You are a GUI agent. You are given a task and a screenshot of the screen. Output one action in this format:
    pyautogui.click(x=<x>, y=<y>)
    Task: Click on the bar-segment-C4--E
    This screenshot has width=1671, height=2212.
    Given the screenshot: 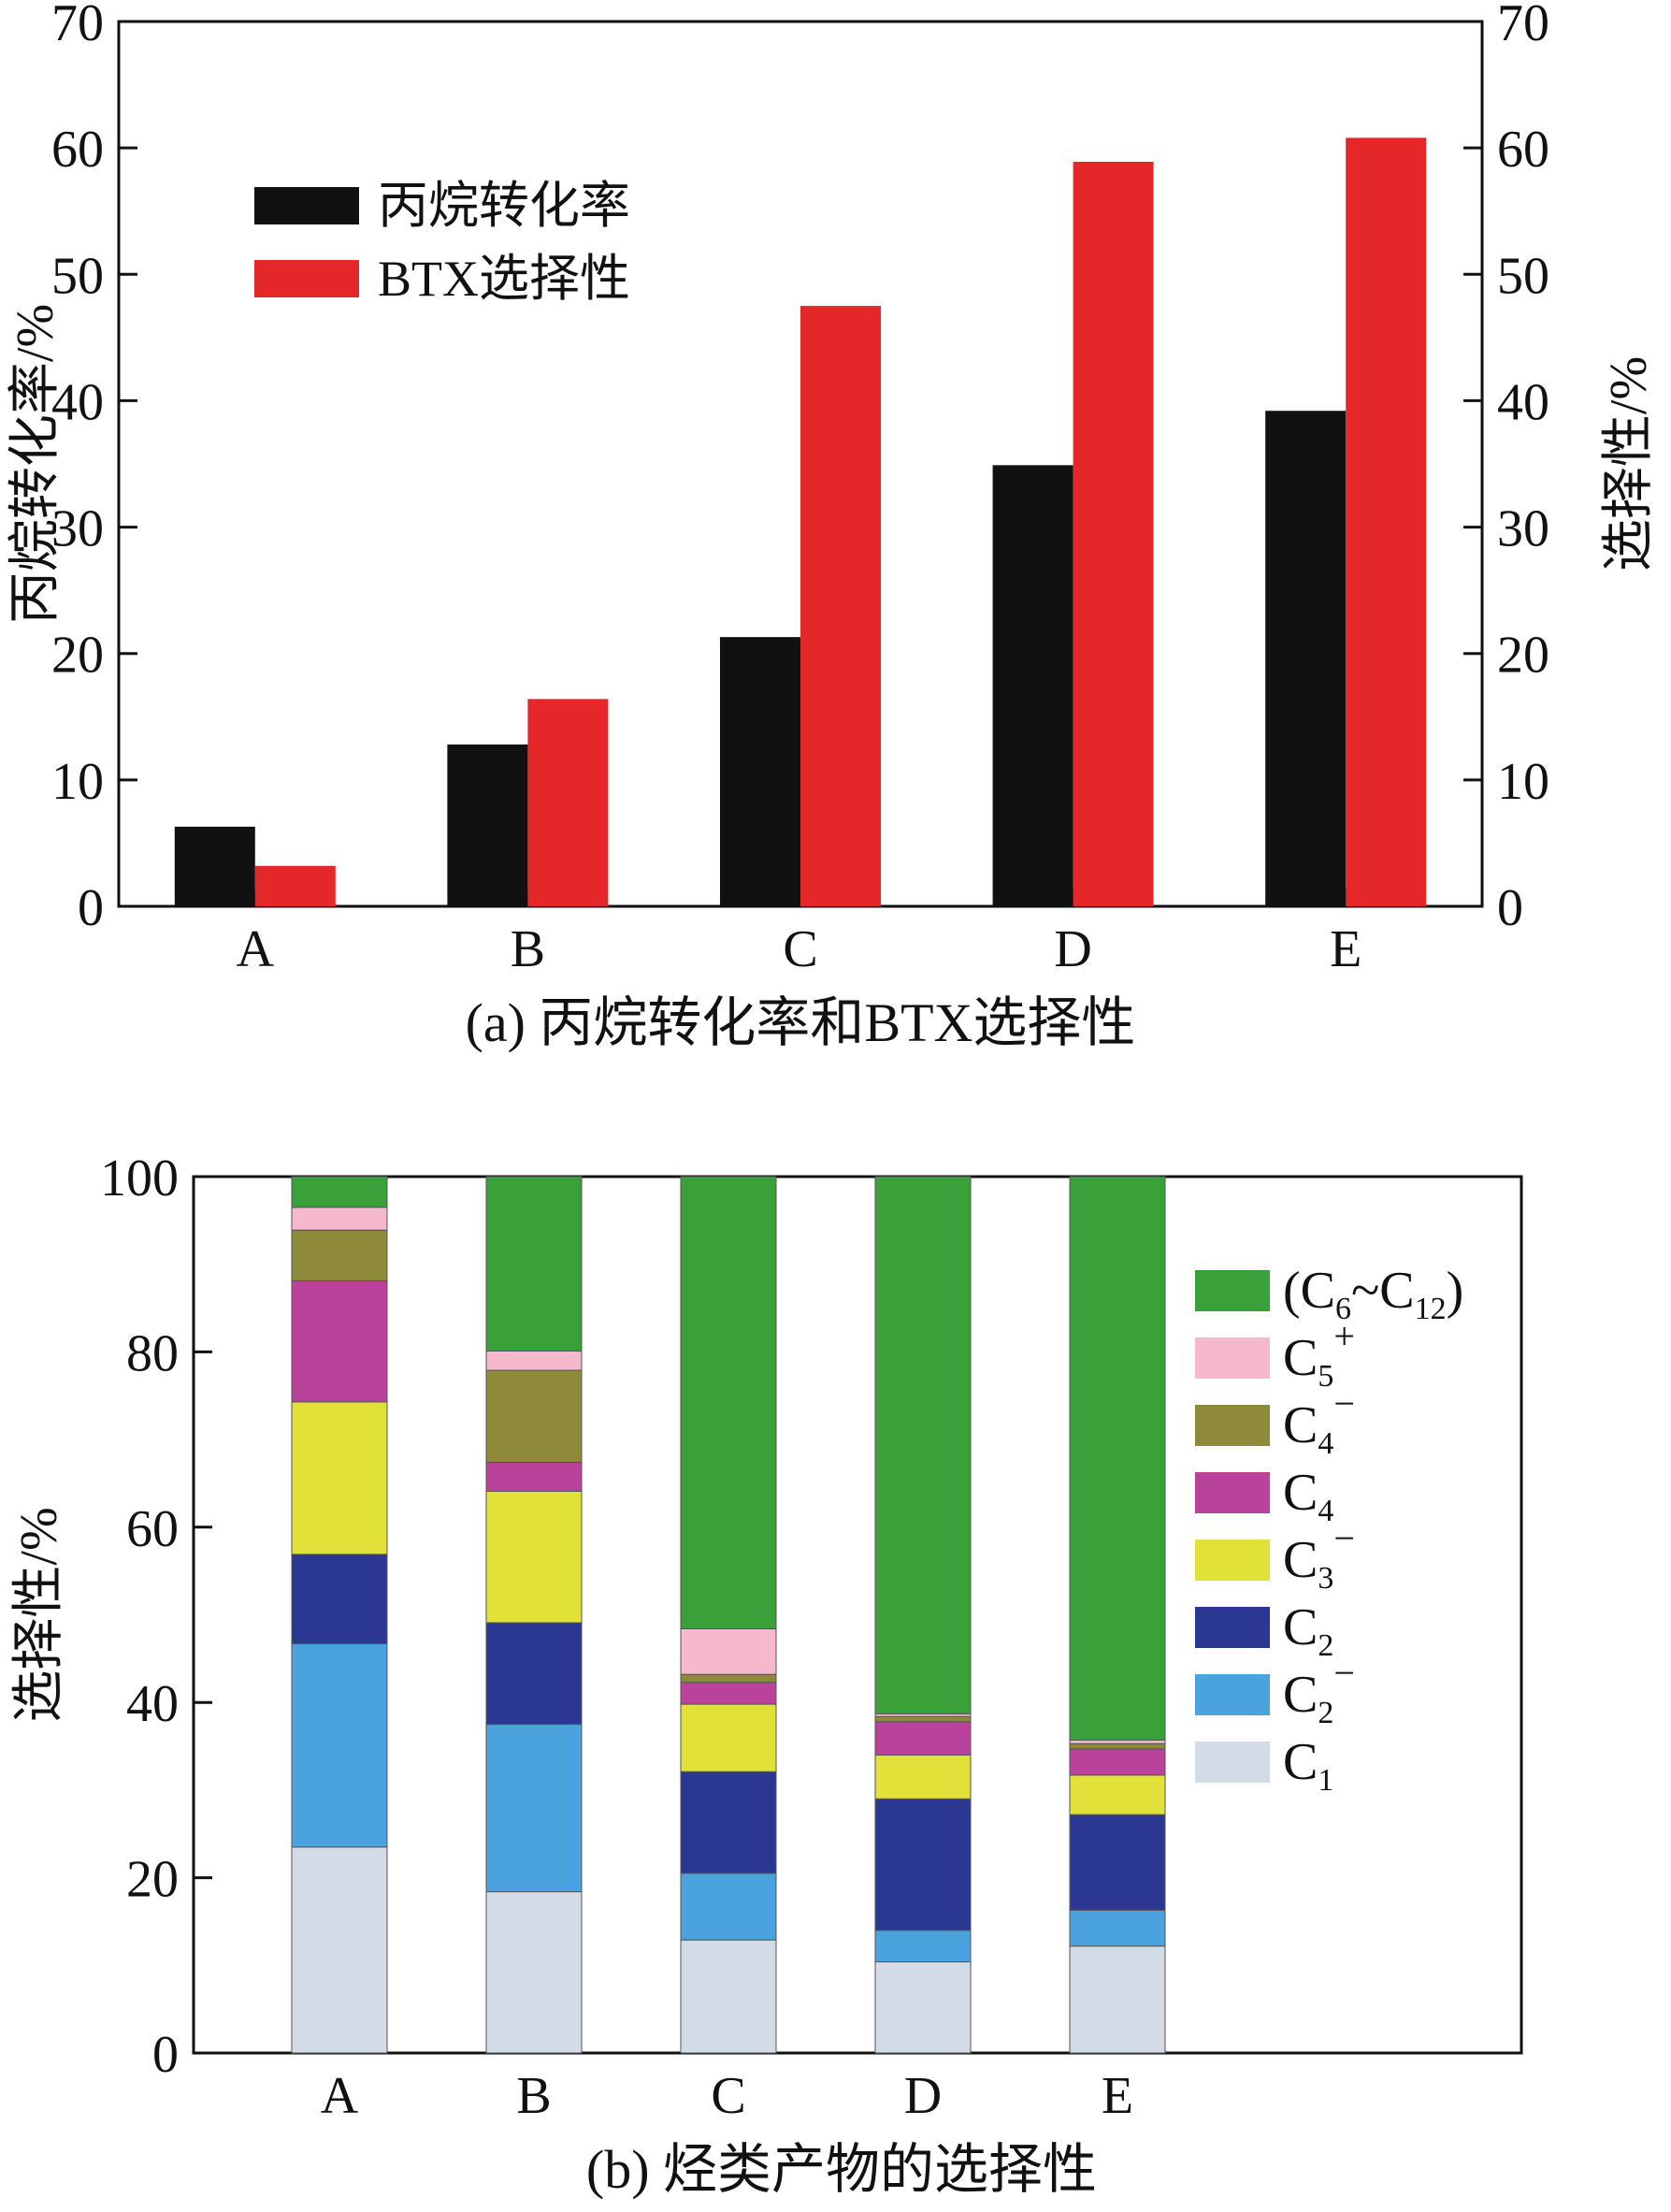 What is the action you would take?
    pyautogui.click(x=1117, y=1746)
    